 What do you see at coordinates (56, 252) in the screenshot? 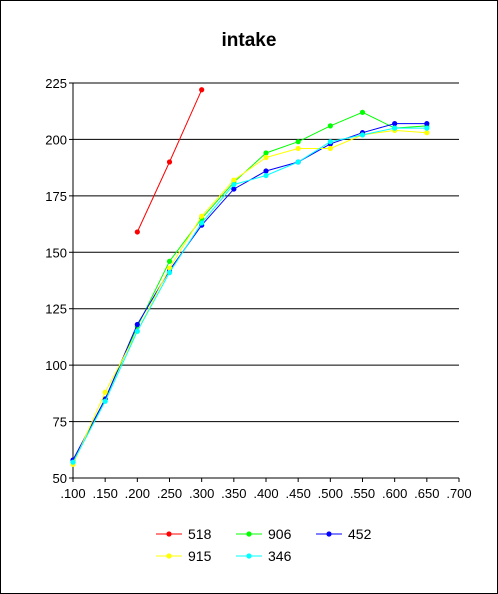
I see `y-tick-label: 150` at bounding box center [56, 252].